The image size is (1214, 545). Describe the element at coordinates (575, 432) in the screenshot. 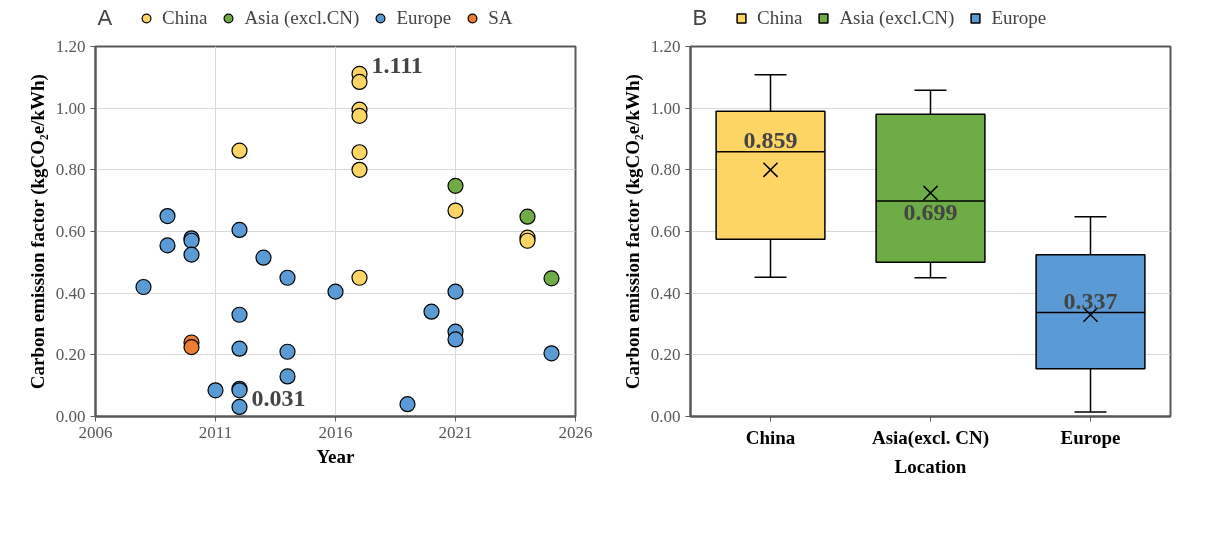

I see `x-tick-label: 2026` at that location.